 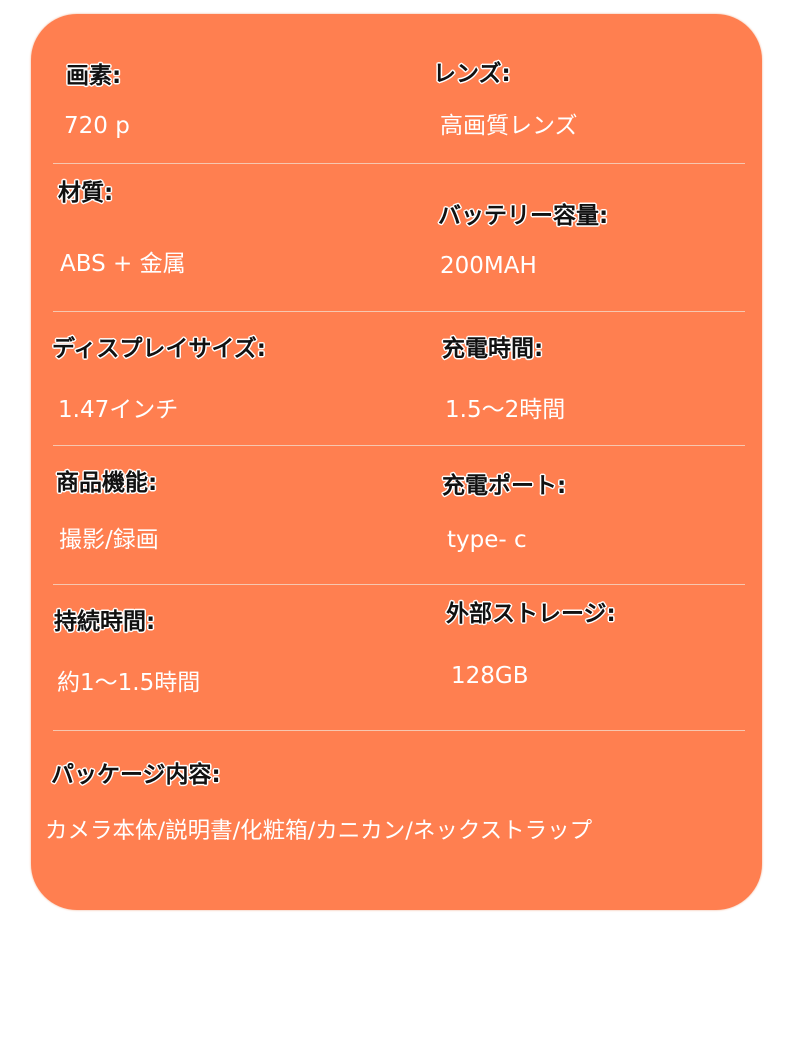 What do you see at coordinates (472, 74) in the screenshot?
I see `spec-label-lens: レンズ:` at bounding box center [472, 74].